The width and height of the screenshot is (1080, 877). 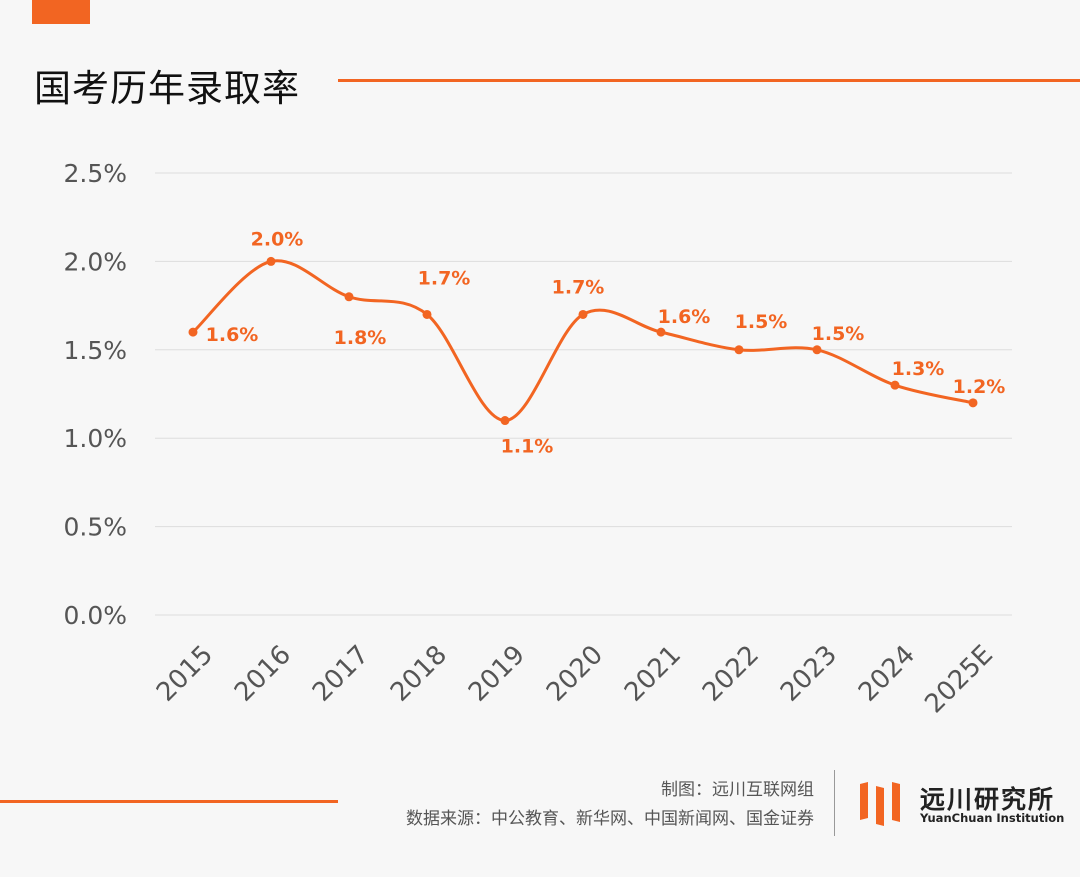 What do you see at coordinates (341, 674) in the screenshot?
I see `x-tick-label: 2017` at bounding box center [341, 674].